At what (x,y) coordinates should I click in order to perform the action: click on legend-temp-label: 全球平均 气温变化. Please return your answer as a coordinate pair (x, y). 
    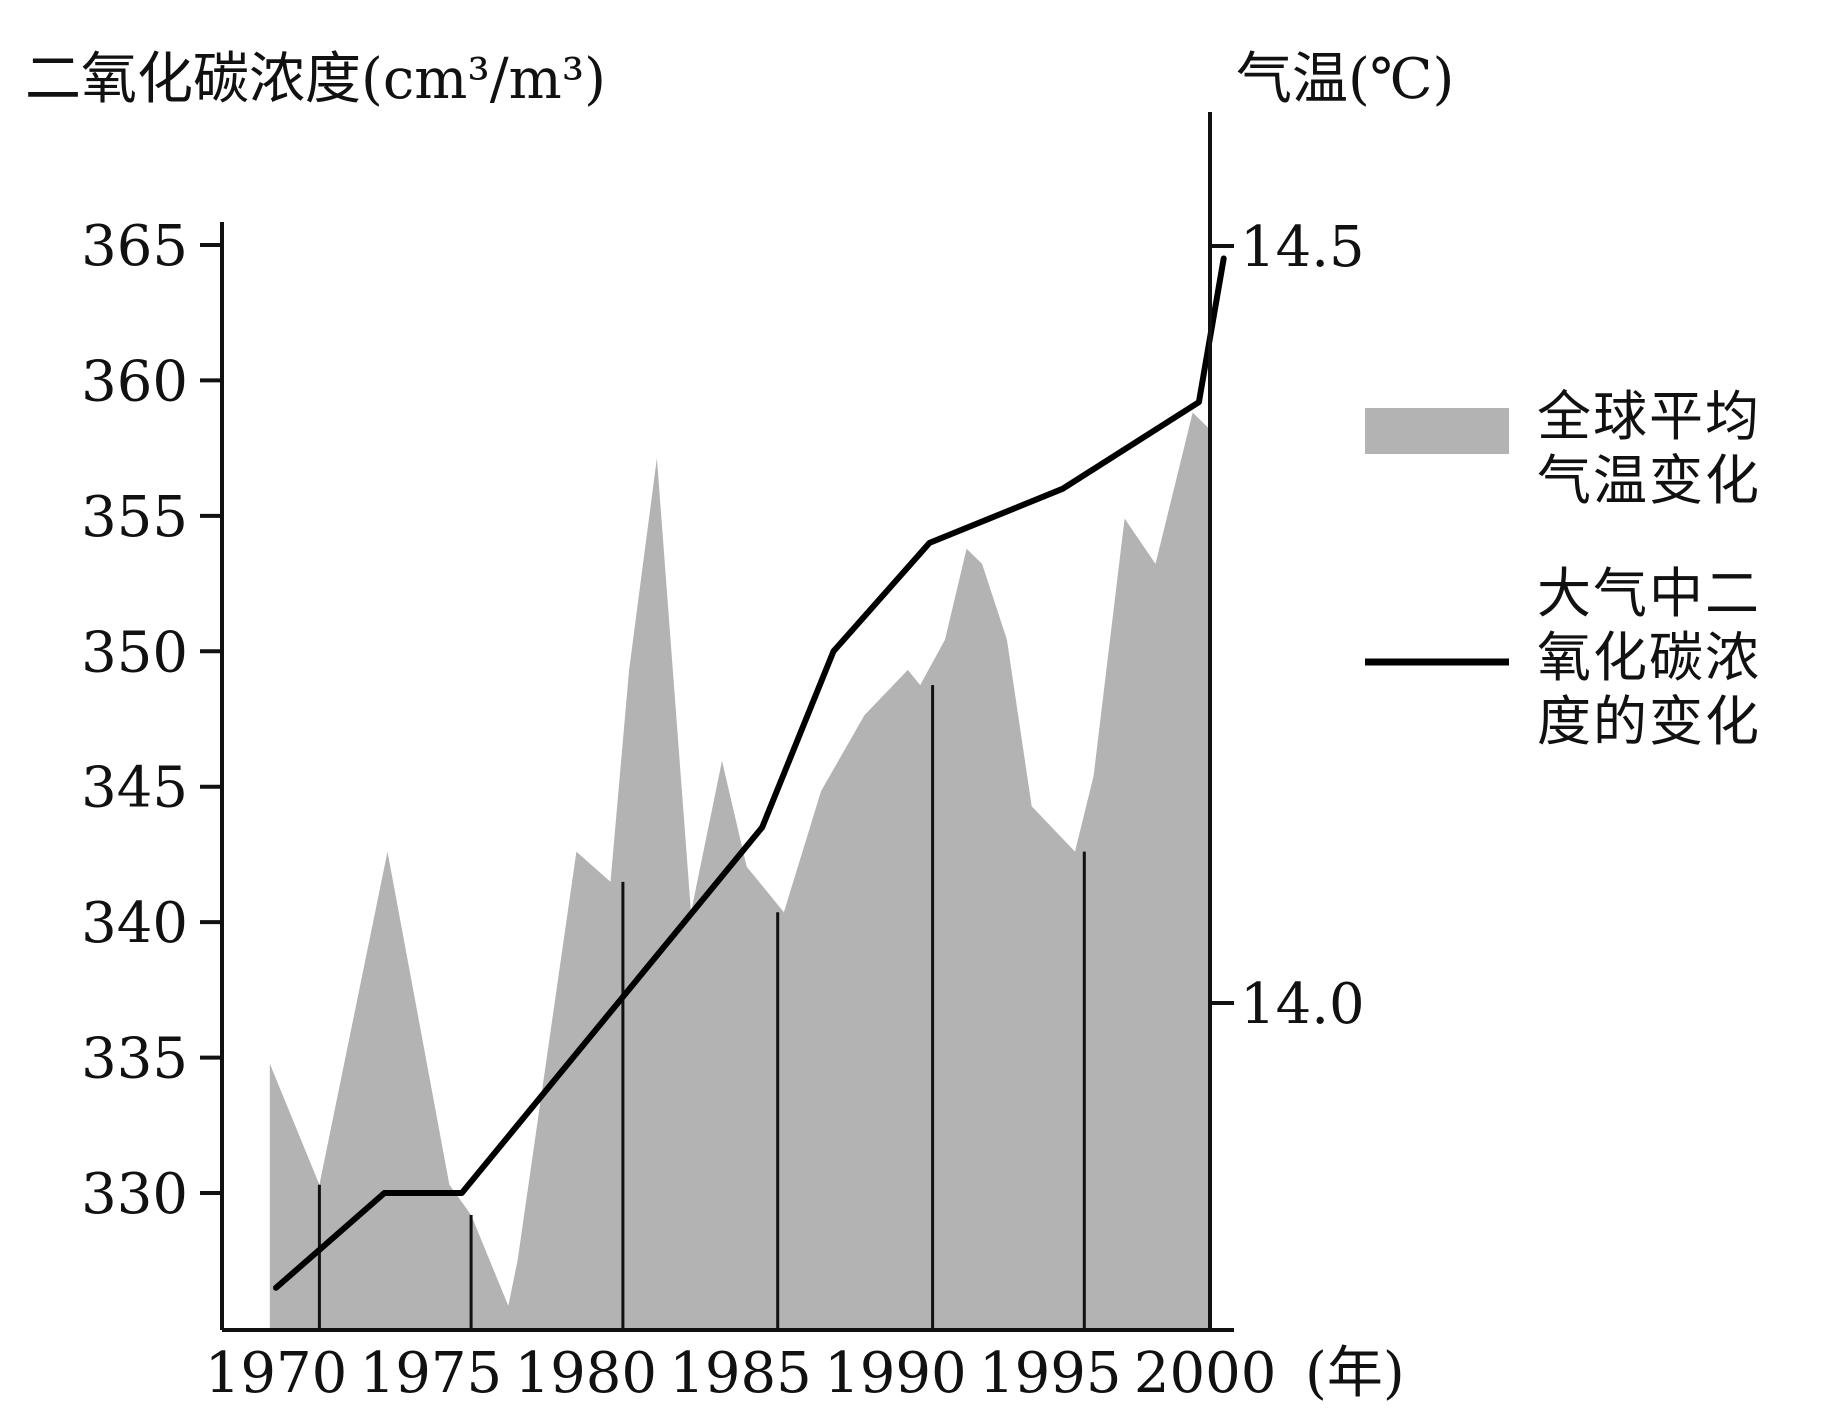
    Looking at the image, I should click on (1649, 449).